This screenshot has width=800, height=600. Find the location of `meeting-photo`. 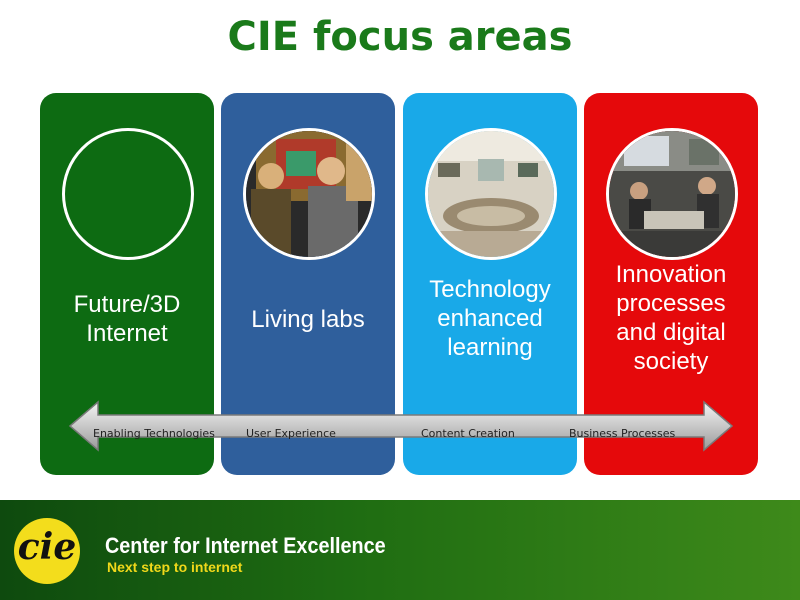

meeting-photo is located at coordinates (672, 194).